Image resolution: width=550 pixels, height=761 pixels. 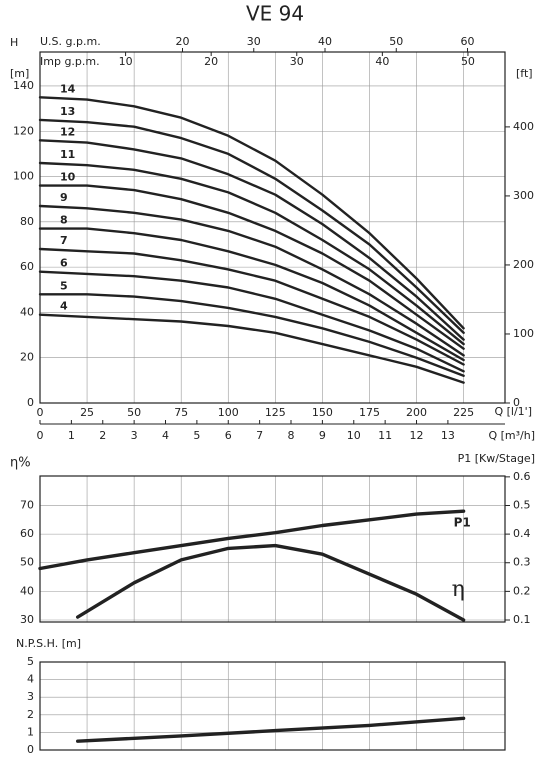 I want to click on y-tick-label: 1, so click(x=30, y=731).